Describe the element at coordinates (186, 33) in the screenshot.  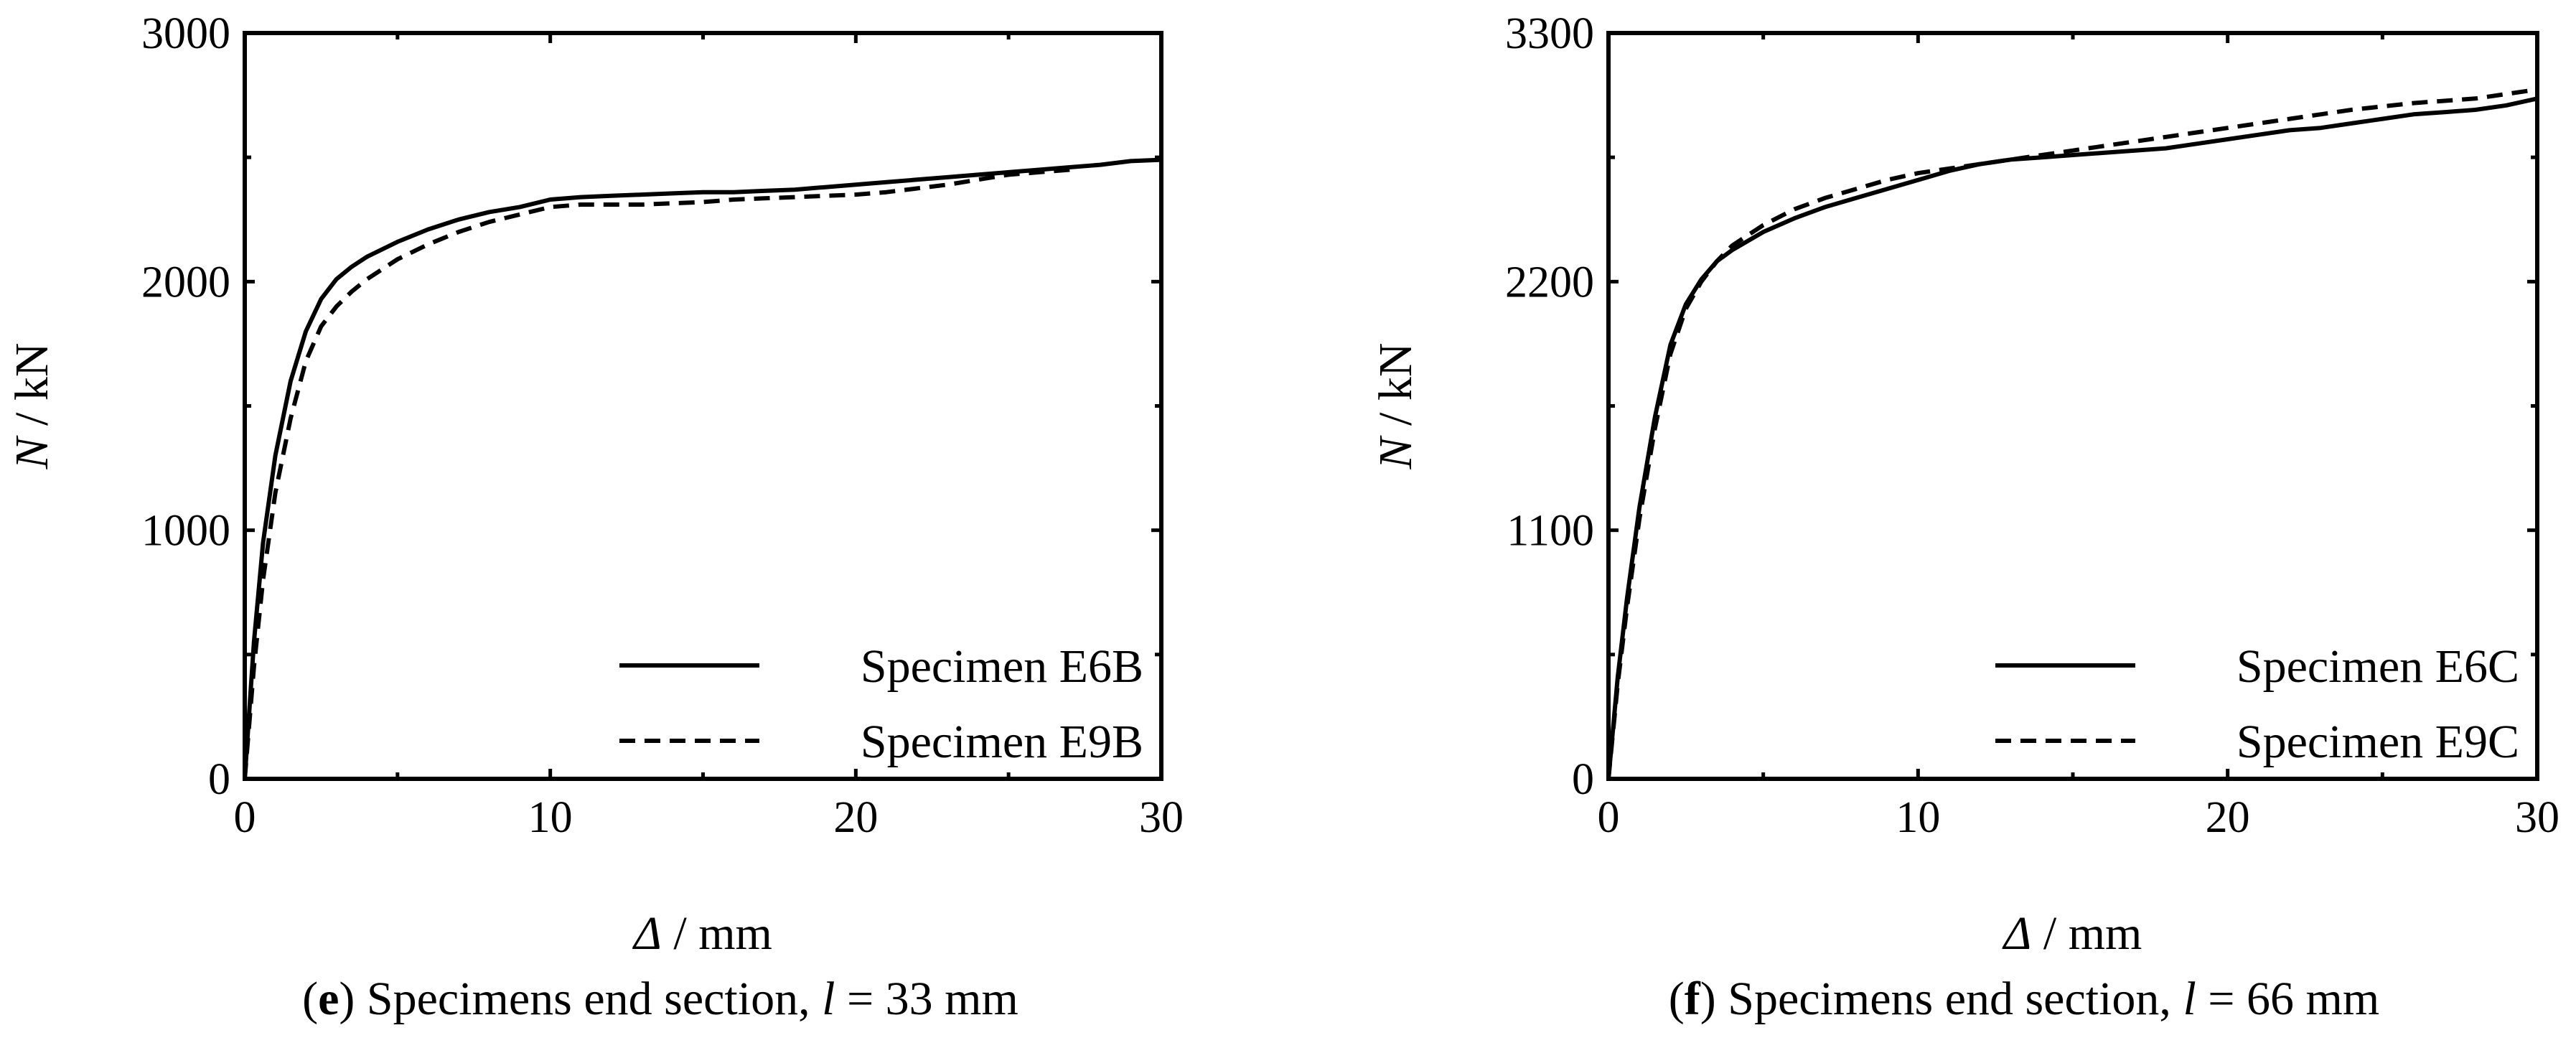
I see `y-tick-label: 3000` at that location.